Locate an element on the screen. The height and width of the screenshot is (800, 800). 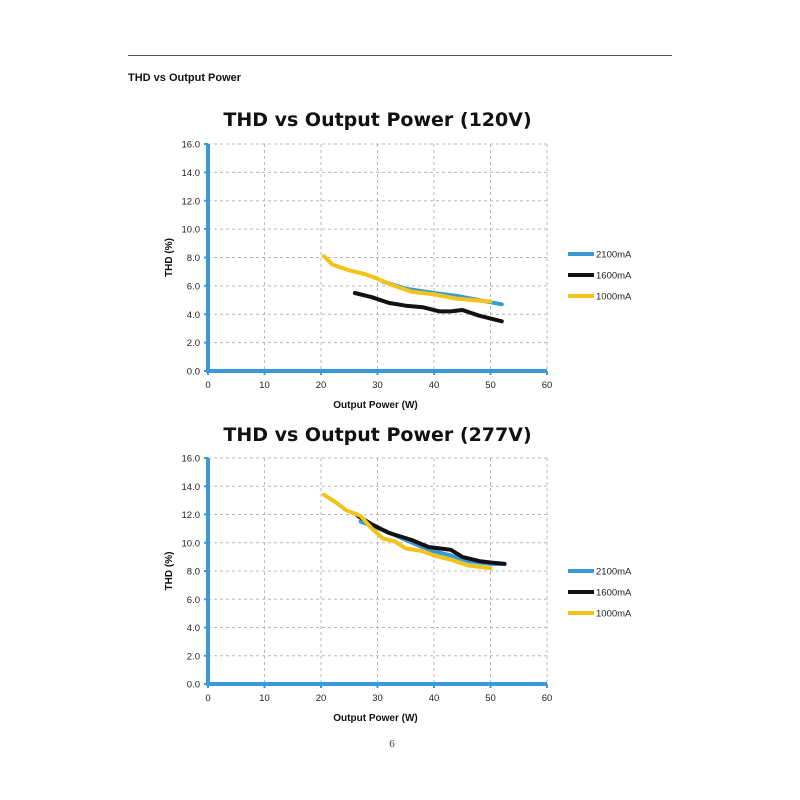
chart-277v-xtick-label: 20 is located at coordinates (321, 698).